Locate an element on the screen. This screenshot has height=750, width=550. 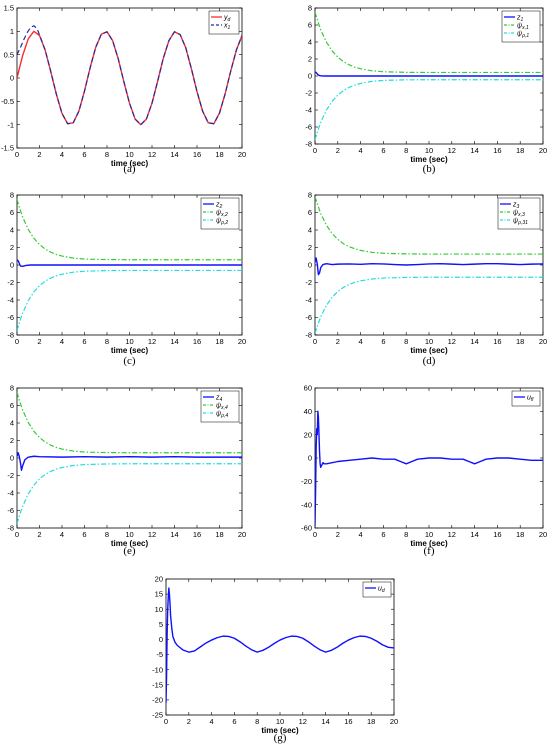
x-axis-label: time (sec) is located at coordinates (130, 350).